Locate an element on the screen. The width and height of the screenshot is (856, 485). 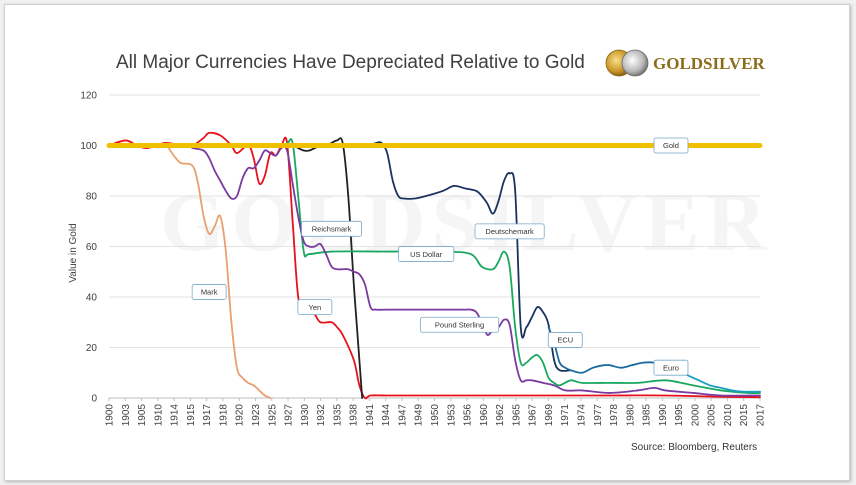
y-axis-label: Value in Gold is located at coordinates (73, 252).